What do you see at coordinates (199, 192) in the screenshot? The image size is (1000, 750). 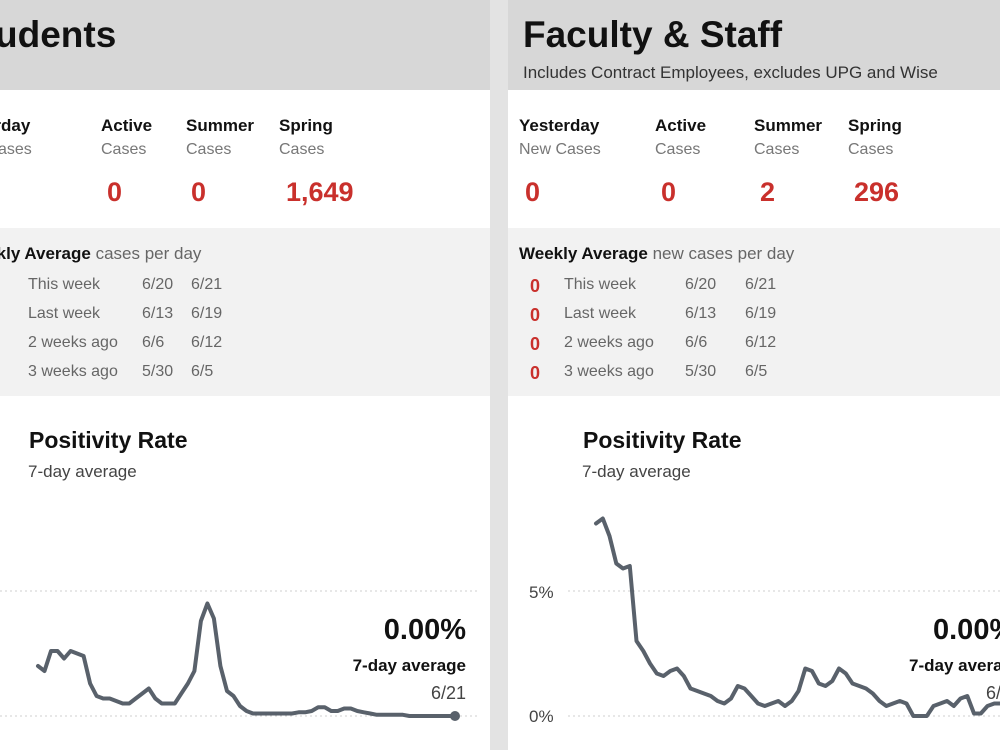 I see `stat-summer-value: 0` at bounding box center [199, 192].